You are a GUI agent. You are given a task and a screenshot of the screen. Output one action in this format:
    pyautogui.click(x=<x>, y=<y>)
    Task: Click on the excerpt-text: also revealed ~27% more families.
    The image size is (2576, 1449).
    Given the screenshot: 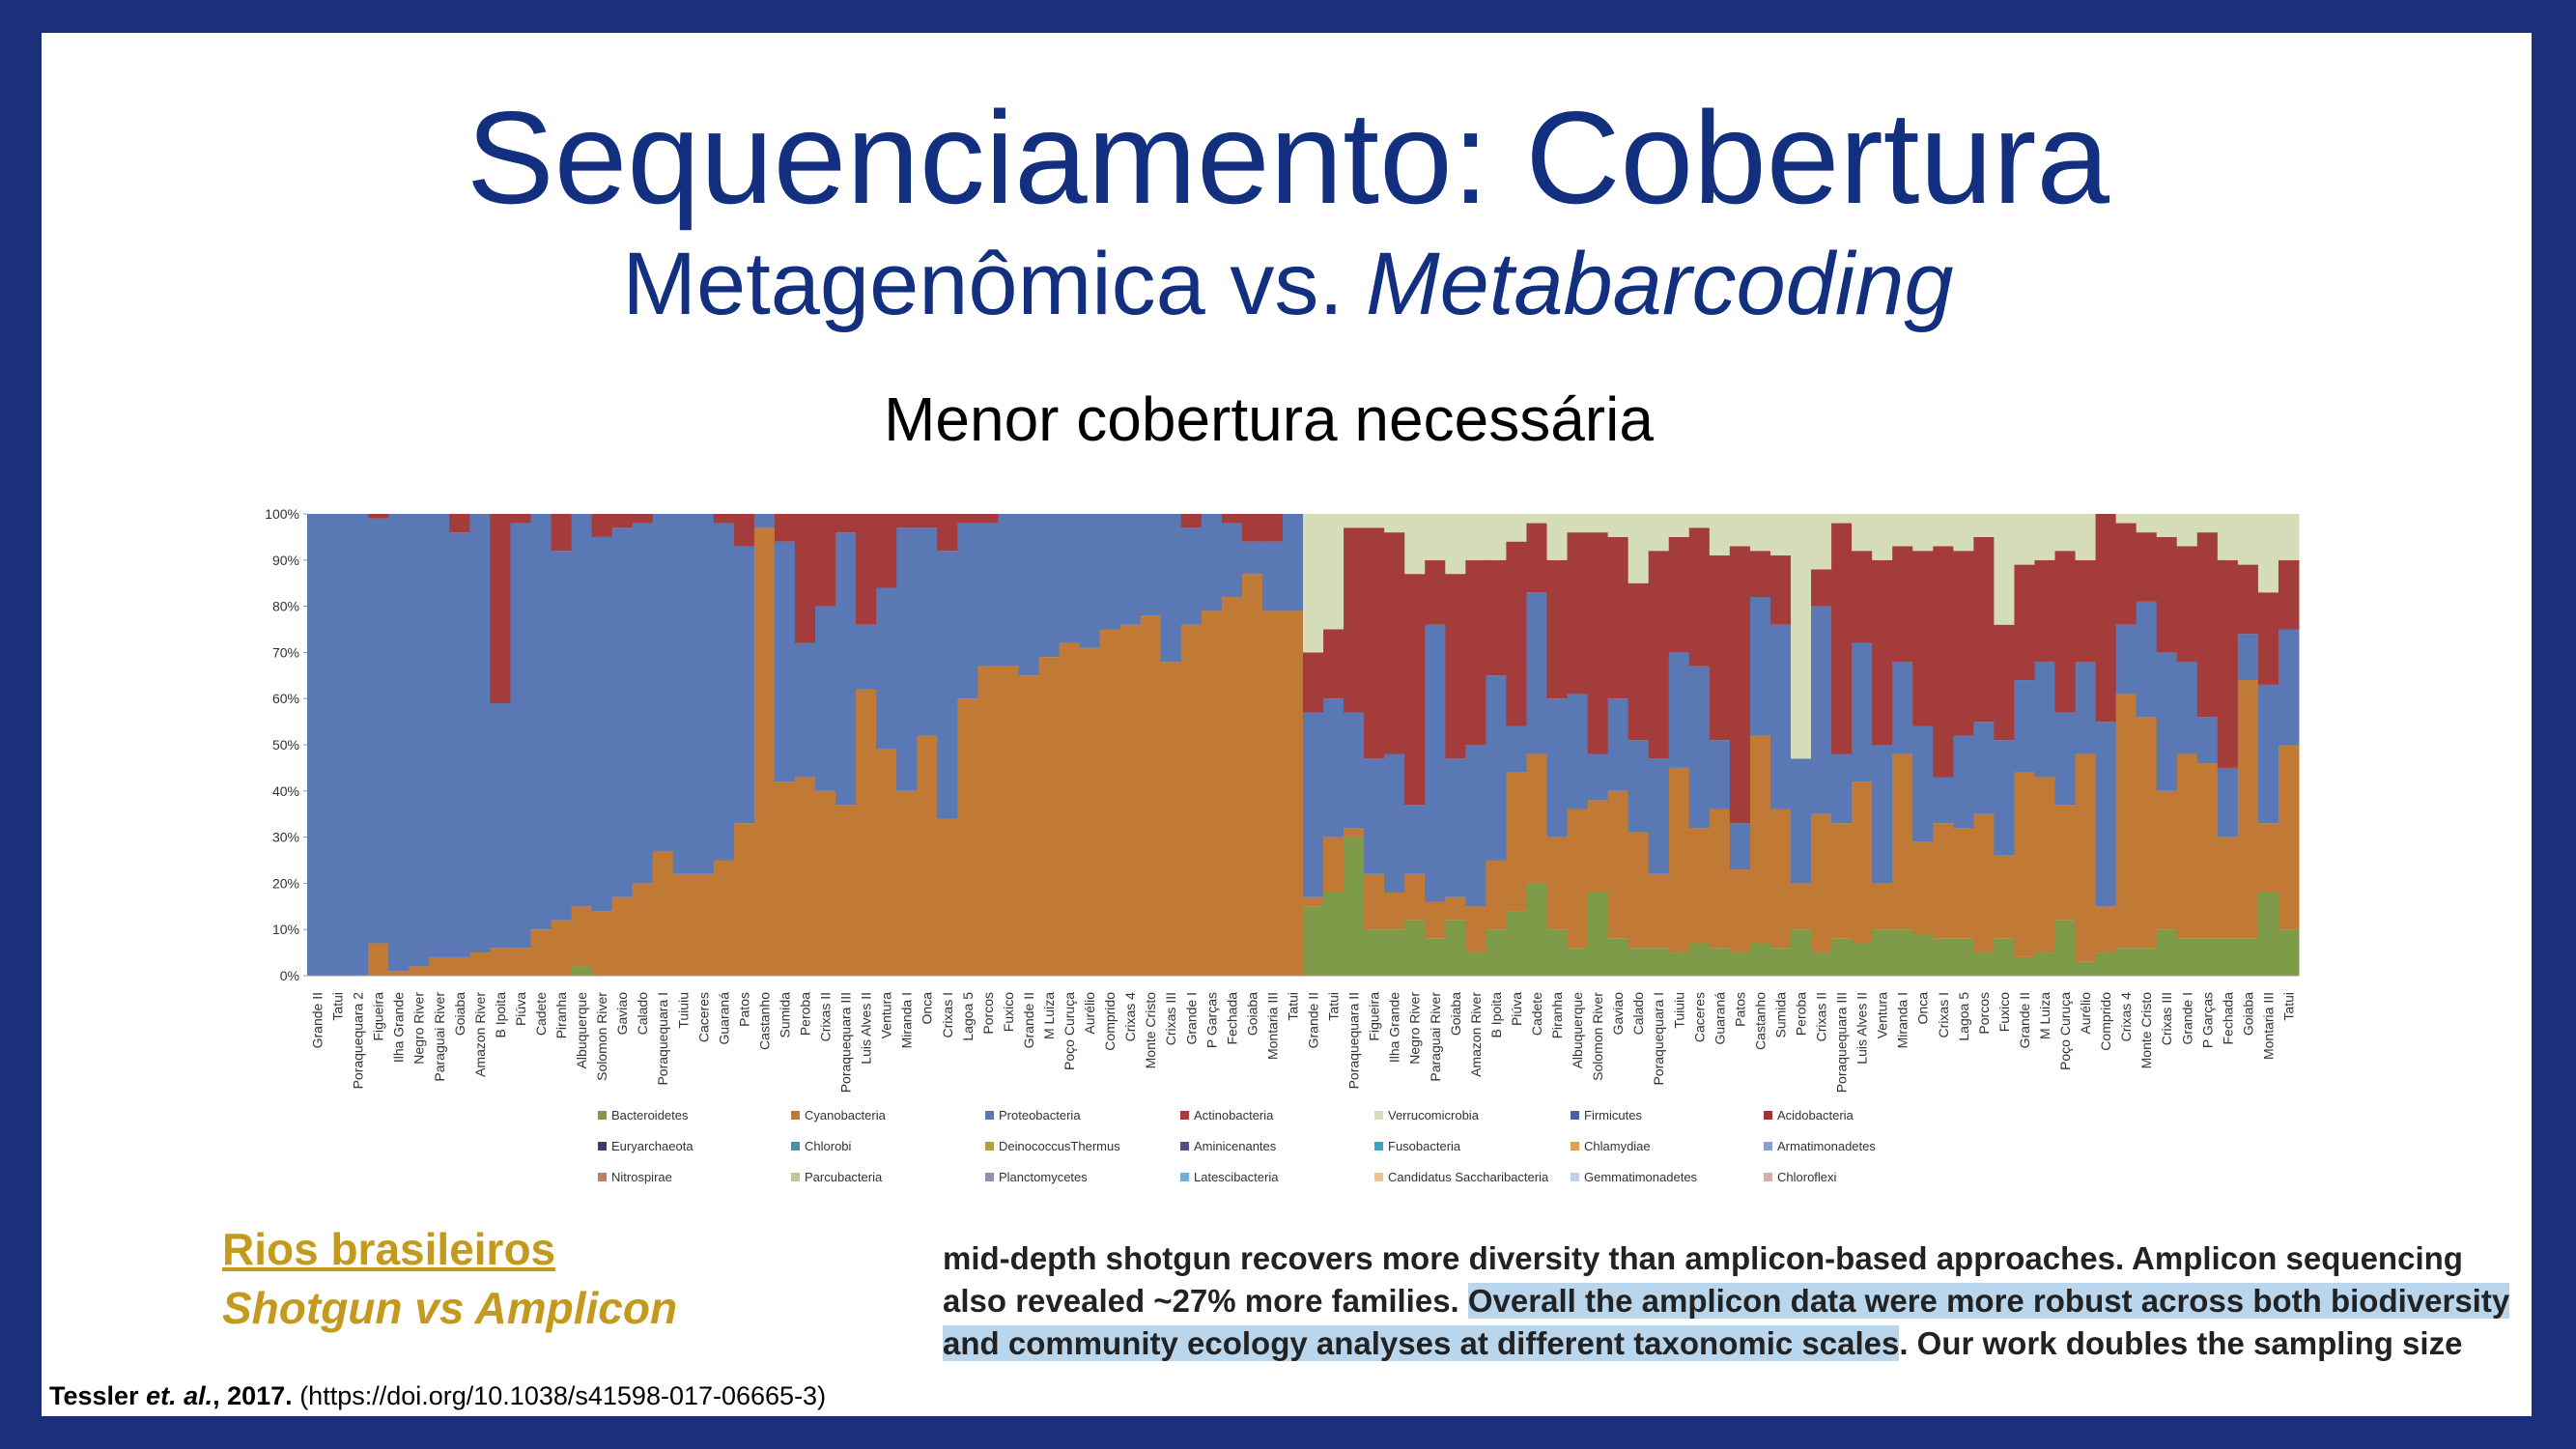 What is the action you would take?
    pyautogui.click(x=1205, y=1301)
    